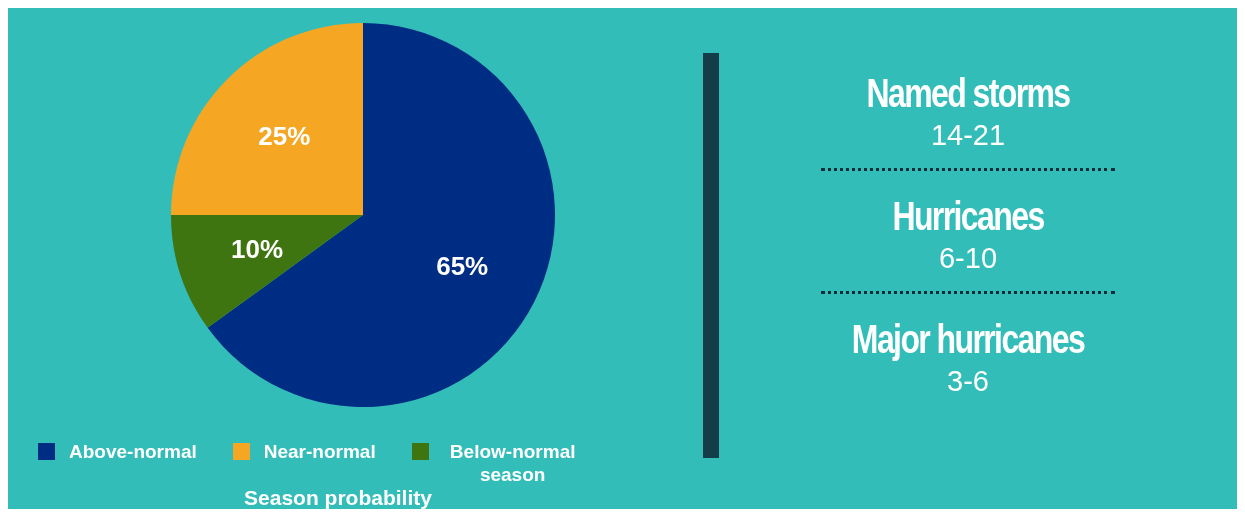 The width and height of the screenshot is (1245, 517). I want to click on text: Major hurricanes, so click(968, 339).